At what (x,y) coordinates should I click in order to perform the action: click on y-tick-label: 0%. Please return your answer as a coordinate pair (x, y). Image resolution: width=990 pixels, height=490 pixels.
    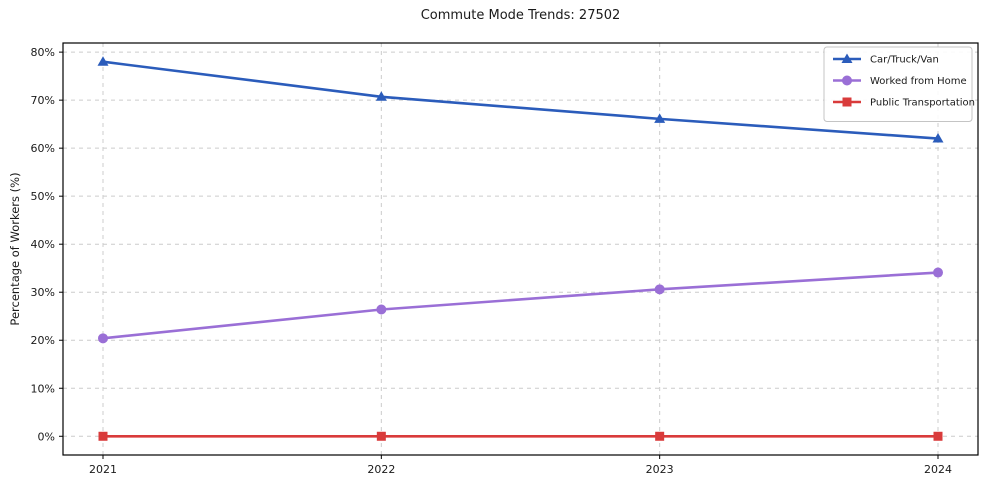
    Looking at the image, I should click on (46, 436).